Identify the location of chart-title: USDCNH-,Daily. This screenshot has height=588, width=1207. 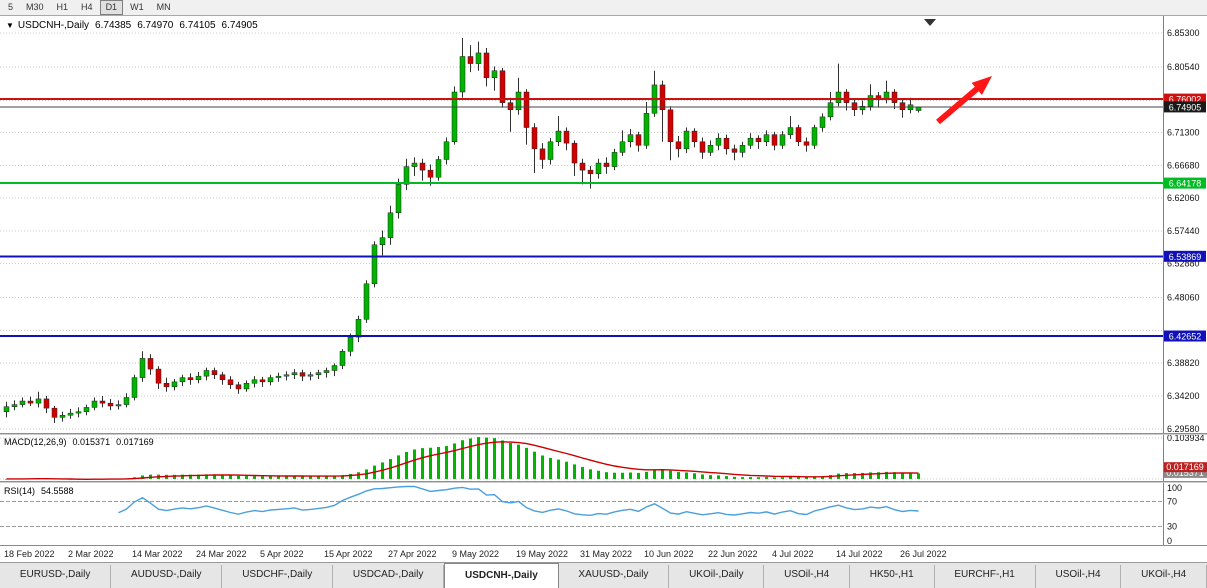
(53, 25).